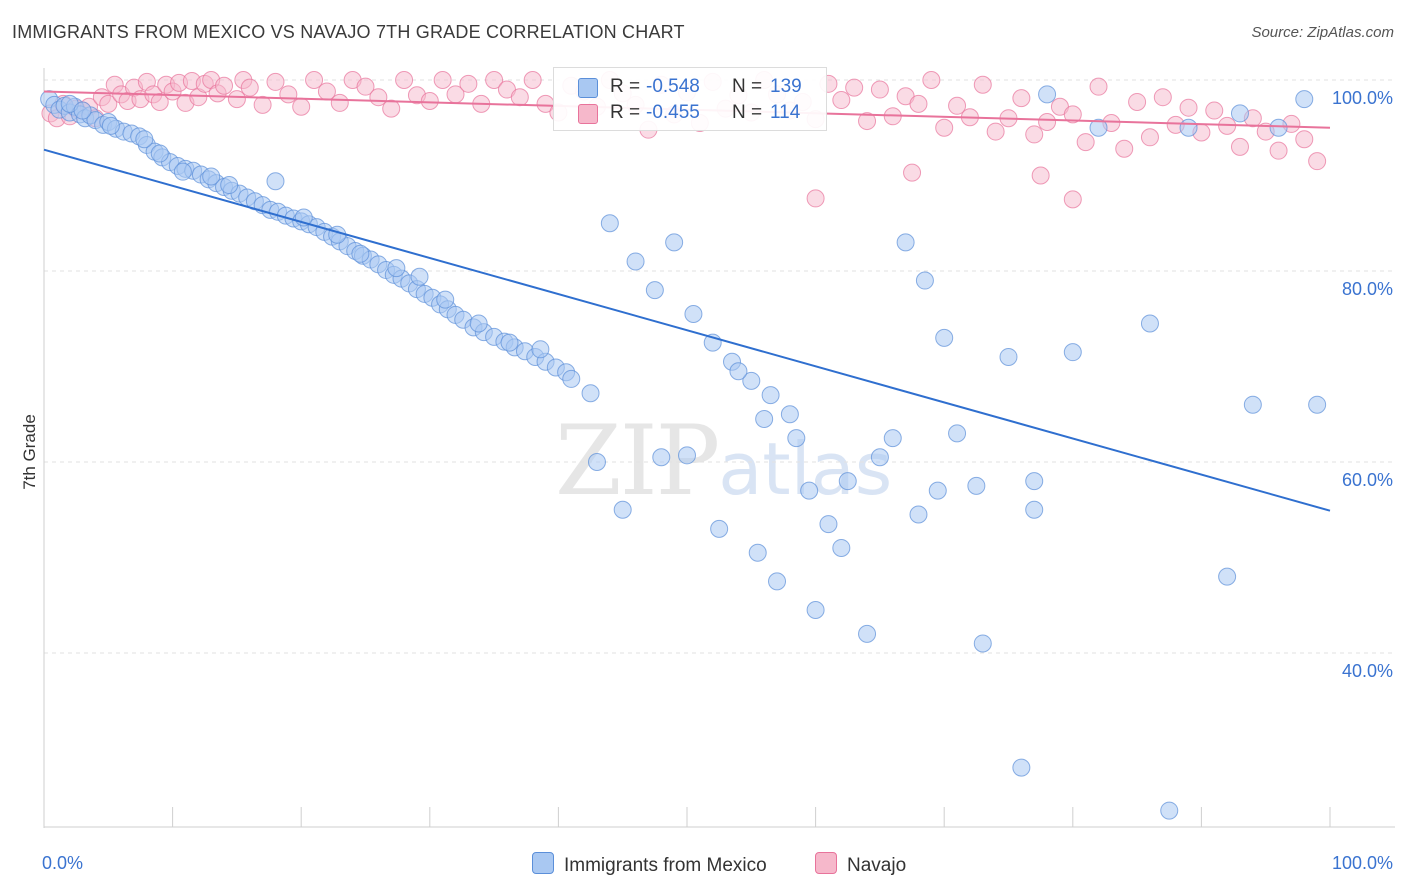  I want to click on legend-swatch-mexico, so click(588, 88).